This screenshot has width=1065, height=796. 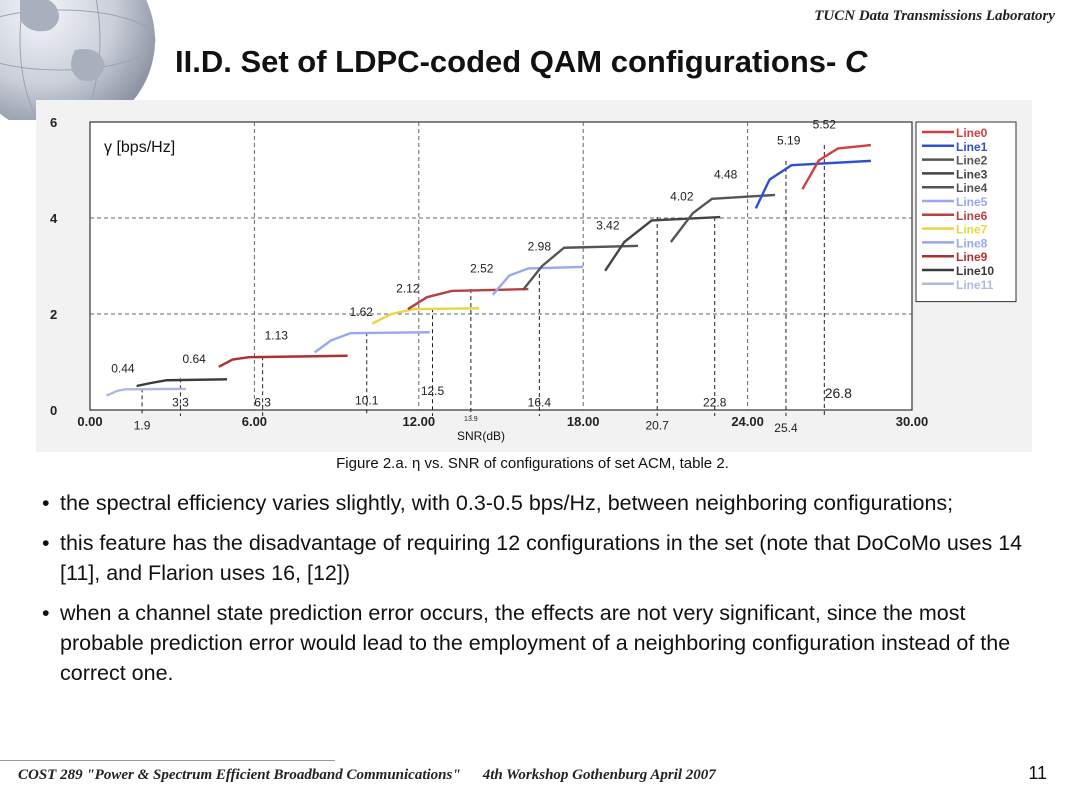 I want to click on value-label: 4.48, so click(x=726, y=175).